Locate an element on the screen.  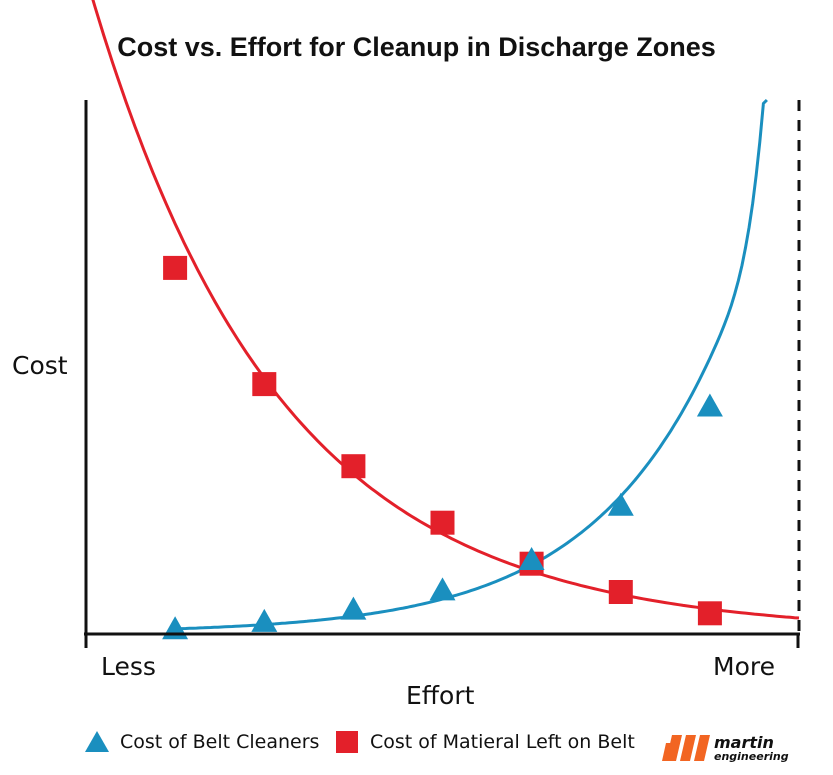
legend-item-material-left: Cost of Matieral Left on Belt is located at coordinates (484, 742).